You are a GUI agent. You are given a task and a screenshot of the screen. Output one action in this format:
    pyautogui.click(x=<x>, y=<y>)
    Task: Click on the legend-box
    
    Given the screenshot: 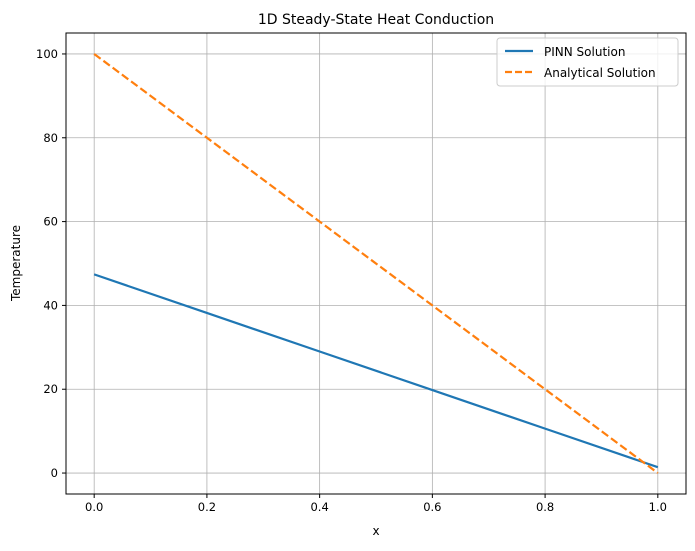 What is the action you would take?
    pyautogui.click(x=587, y=62)
    